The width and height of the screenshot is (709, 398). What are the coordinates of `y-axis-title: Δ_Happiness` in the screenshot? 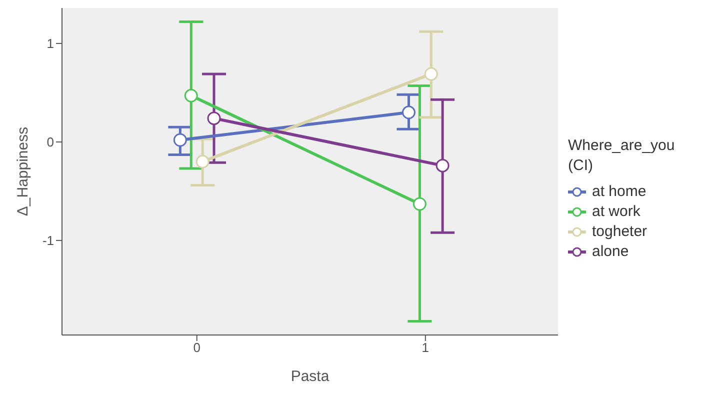 It's located at (23, 171).